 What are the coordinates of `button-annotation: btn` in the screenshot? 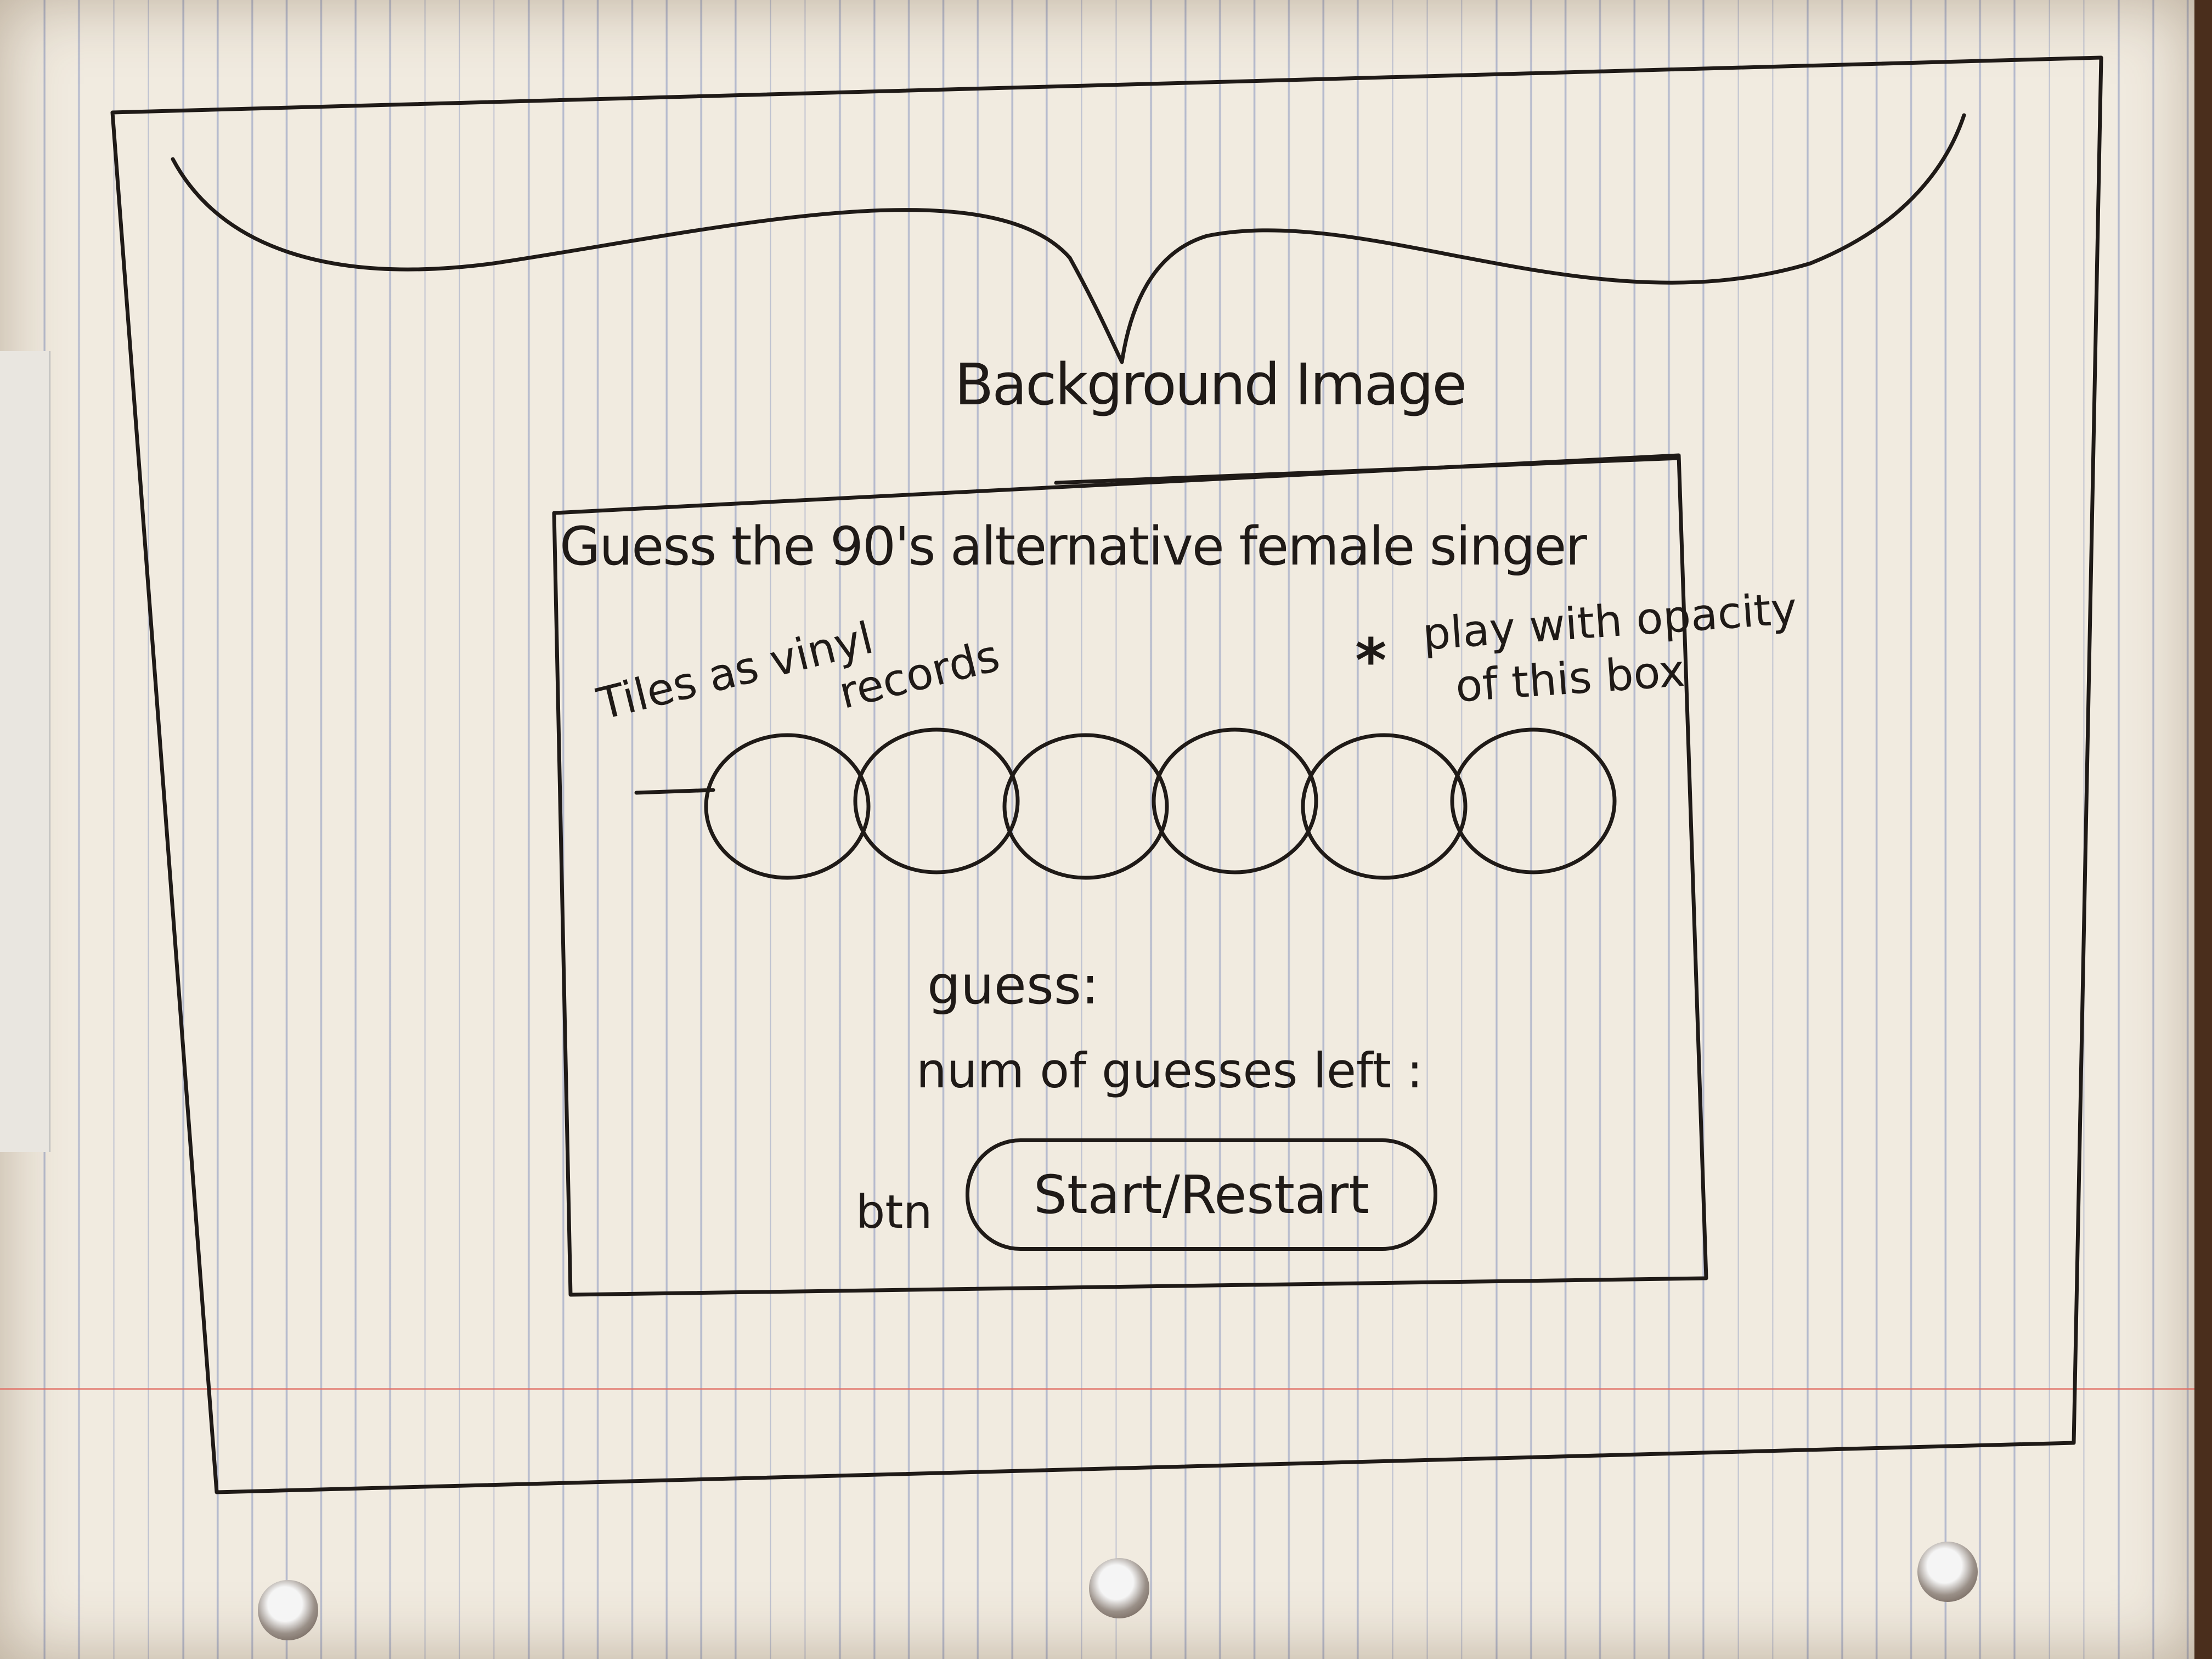 It's located at (895, 1212).